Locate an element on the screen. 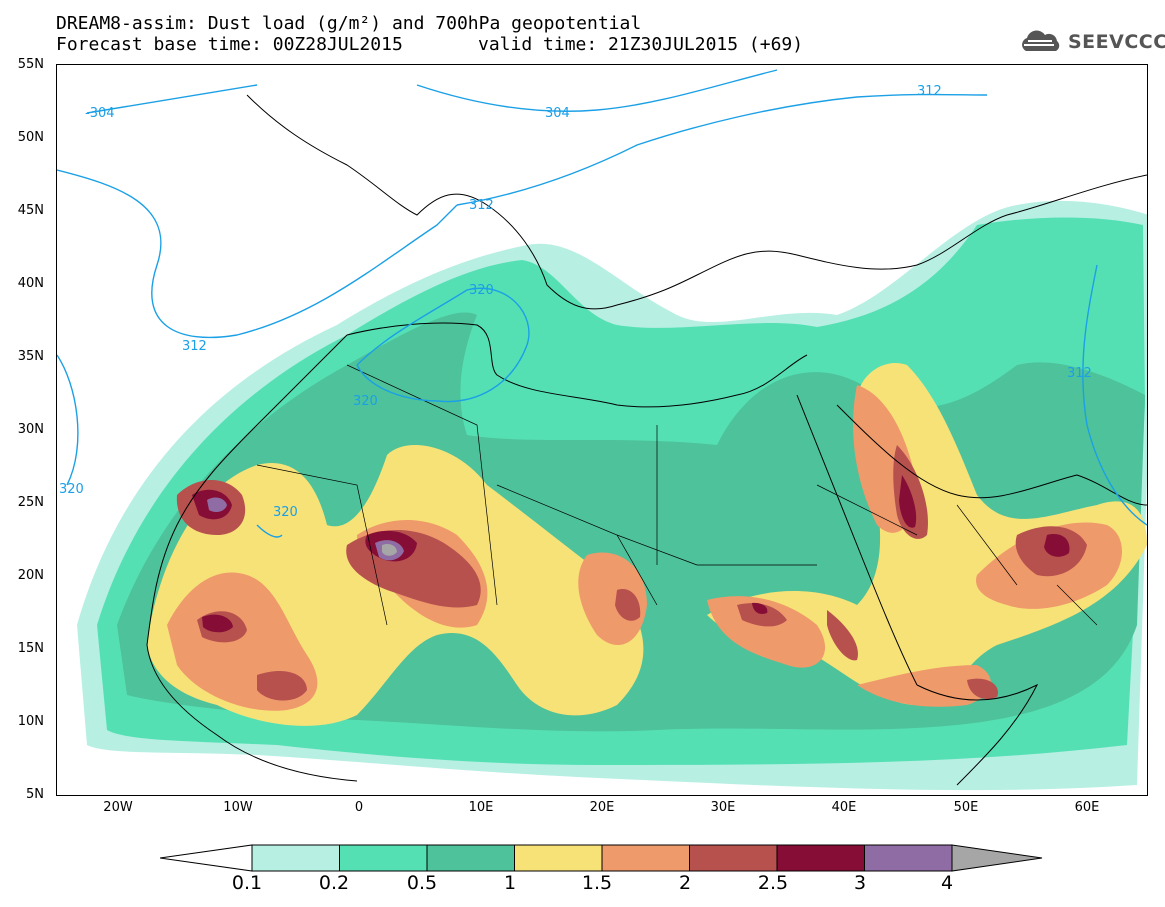 Image resolution: width=1165 pixels, height=907 pixels. lat-tick-label: 40N is located at coordinates (30, 283).